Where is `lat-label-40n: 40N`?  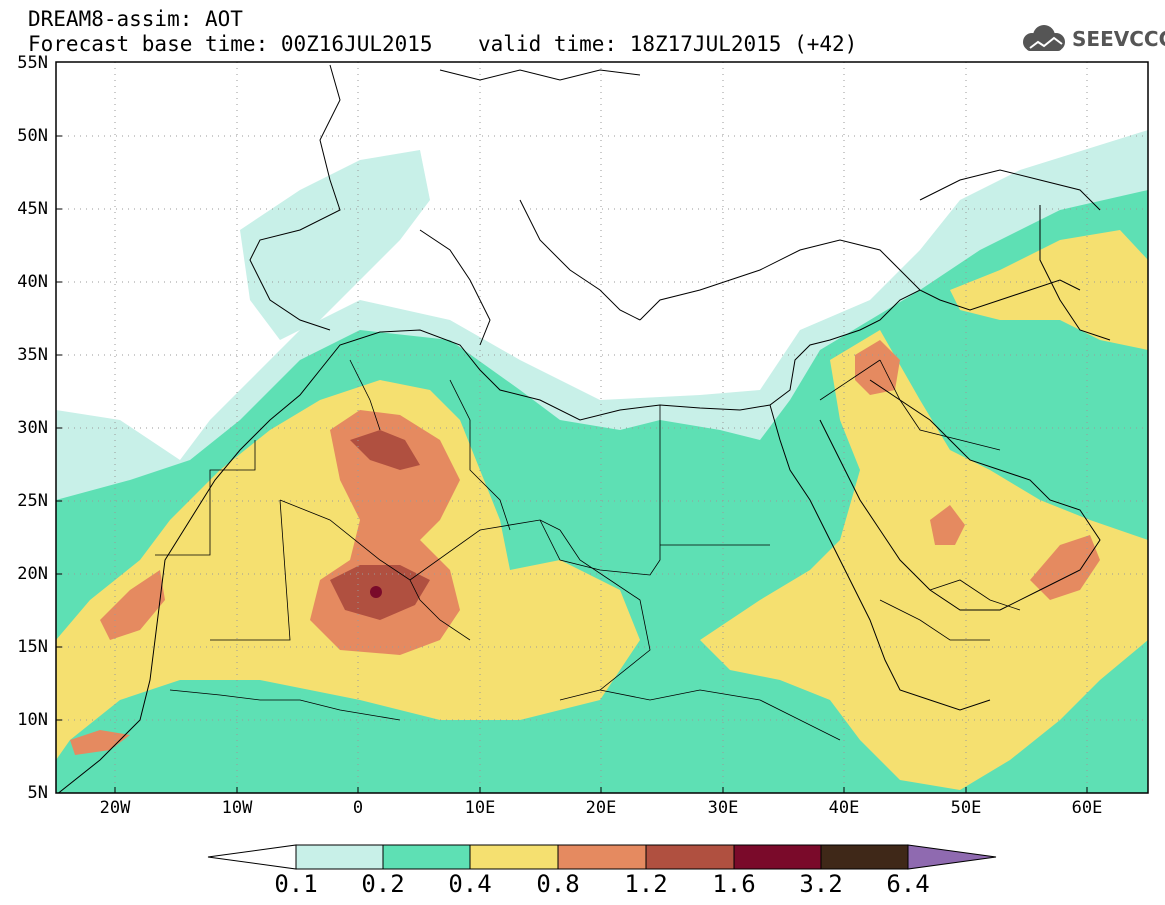
lat-label-40n: 40N is located at coordinates (32, 282).